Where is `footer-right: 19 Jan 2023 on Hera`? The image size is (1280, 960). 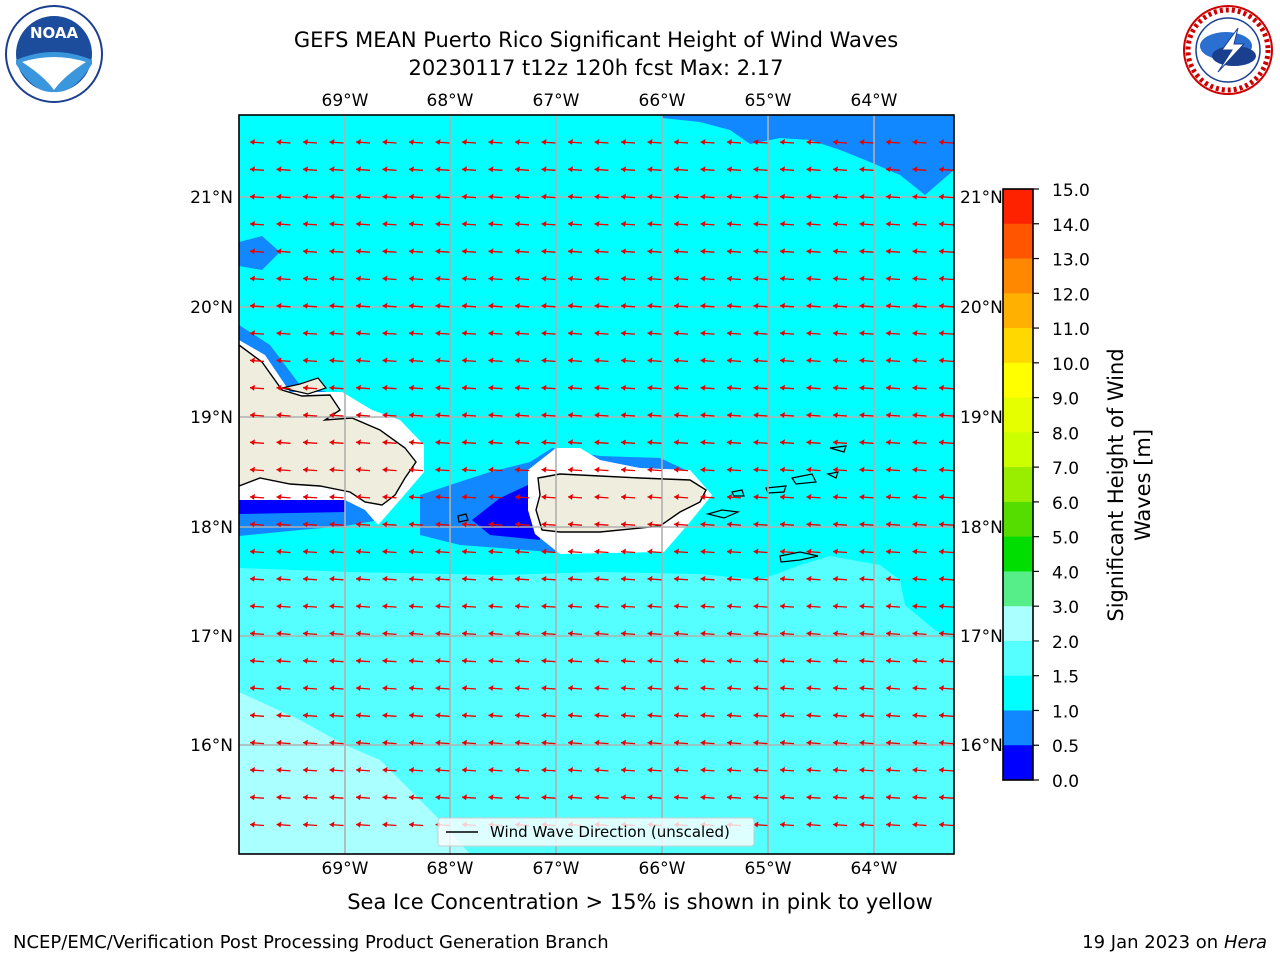 footer-right: 19 Jan 2023 on Hera is located at coordinates (1174, 942).